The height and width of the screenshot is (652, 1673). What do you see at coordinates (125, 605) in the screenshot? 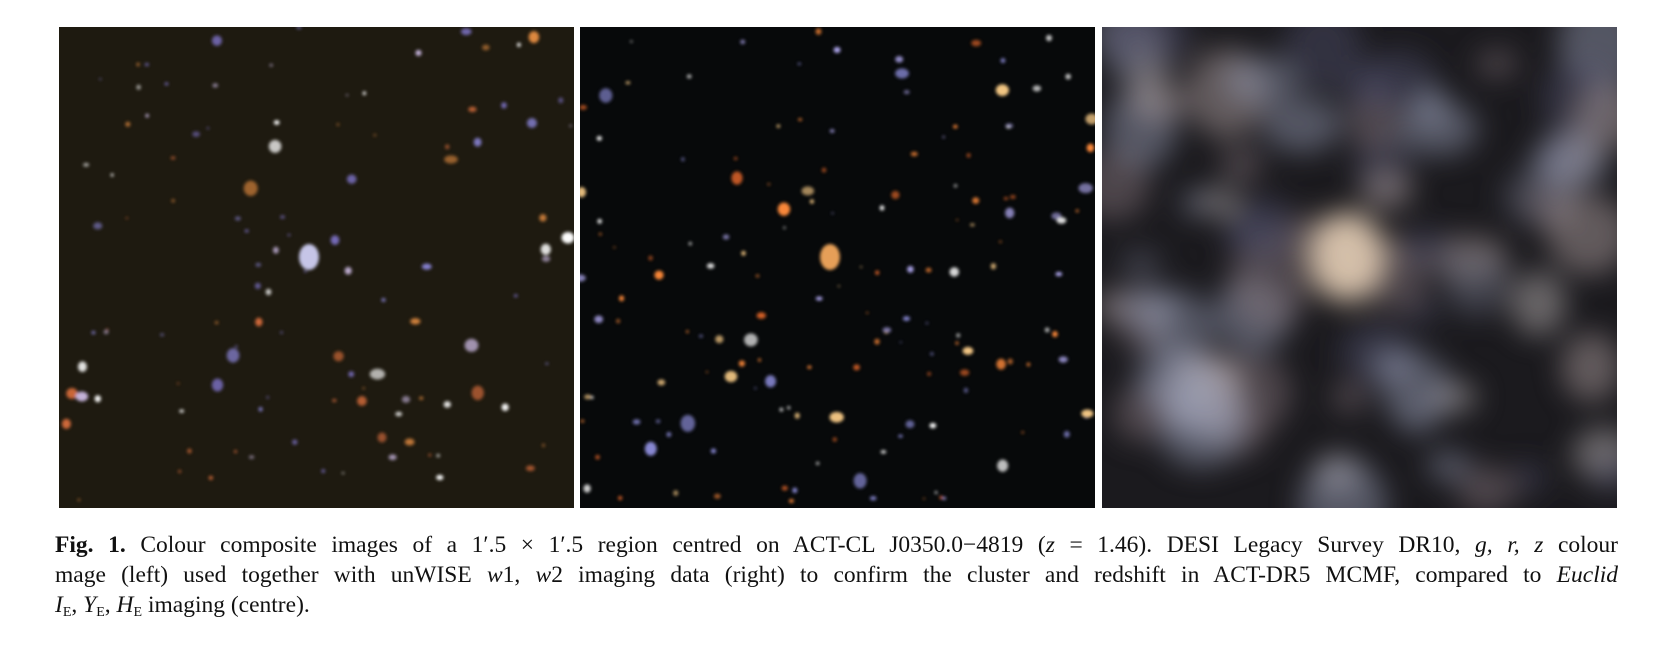
I see `caption-text: H` at bounding box center [125, 605].